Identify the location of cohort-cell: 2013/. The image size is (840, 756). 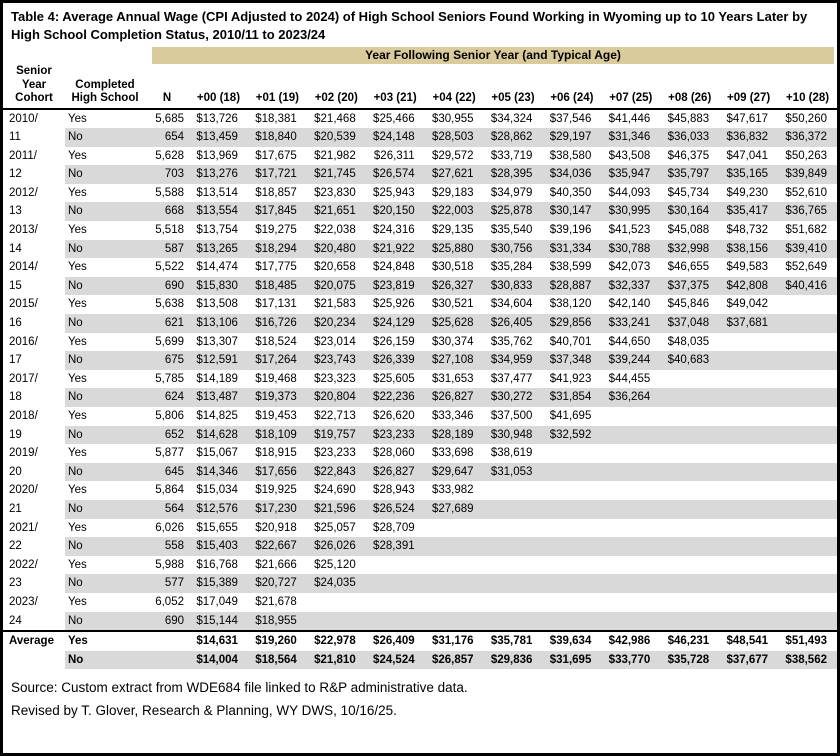
(23, 230).